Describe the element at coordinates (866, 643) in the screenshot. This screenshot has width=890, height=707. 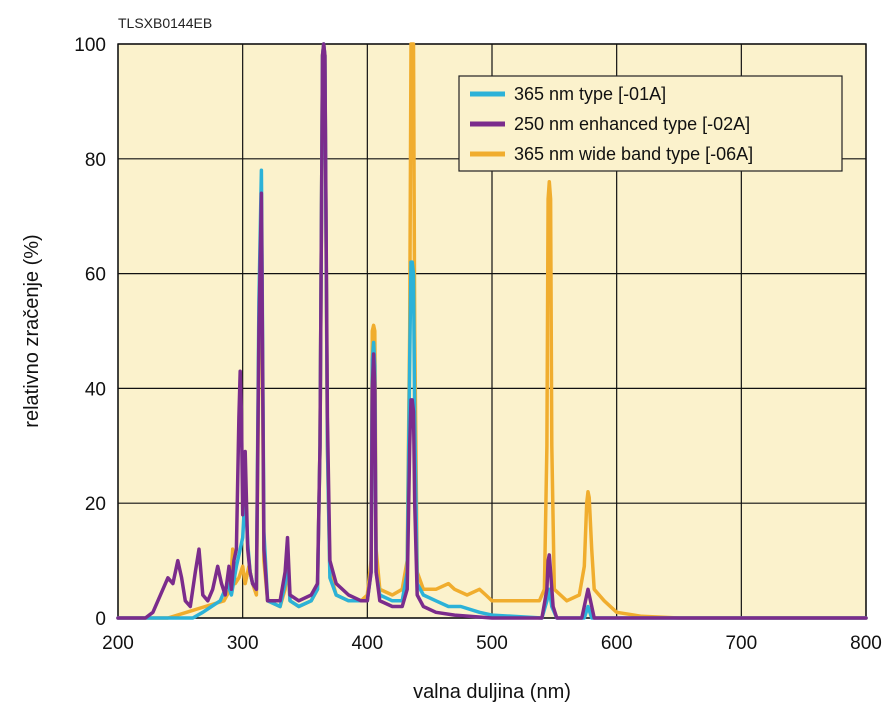
I see `x-tick-label: 800` at that location.